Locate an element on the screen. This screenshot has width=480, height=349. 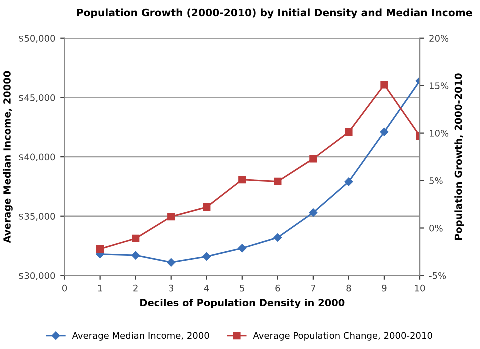
x-tick-label: 1 is located at coordinates (100, 288).